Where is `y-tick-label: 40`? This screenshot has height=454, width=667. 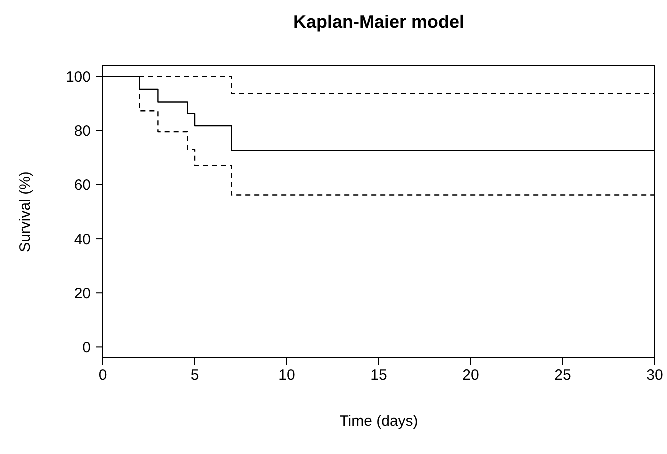 y-tick-label: 40 is located at coordinates (82, 239).